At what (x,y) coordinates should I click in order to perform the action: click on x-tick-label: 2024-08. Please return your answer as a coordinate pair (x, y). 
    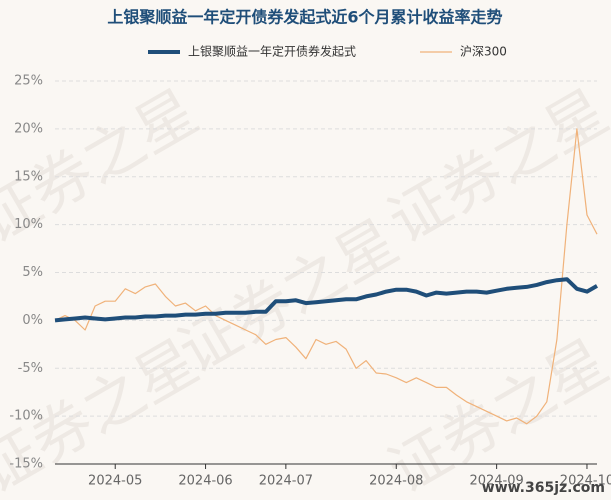
    Looking at the image, I should click on (396, 481).